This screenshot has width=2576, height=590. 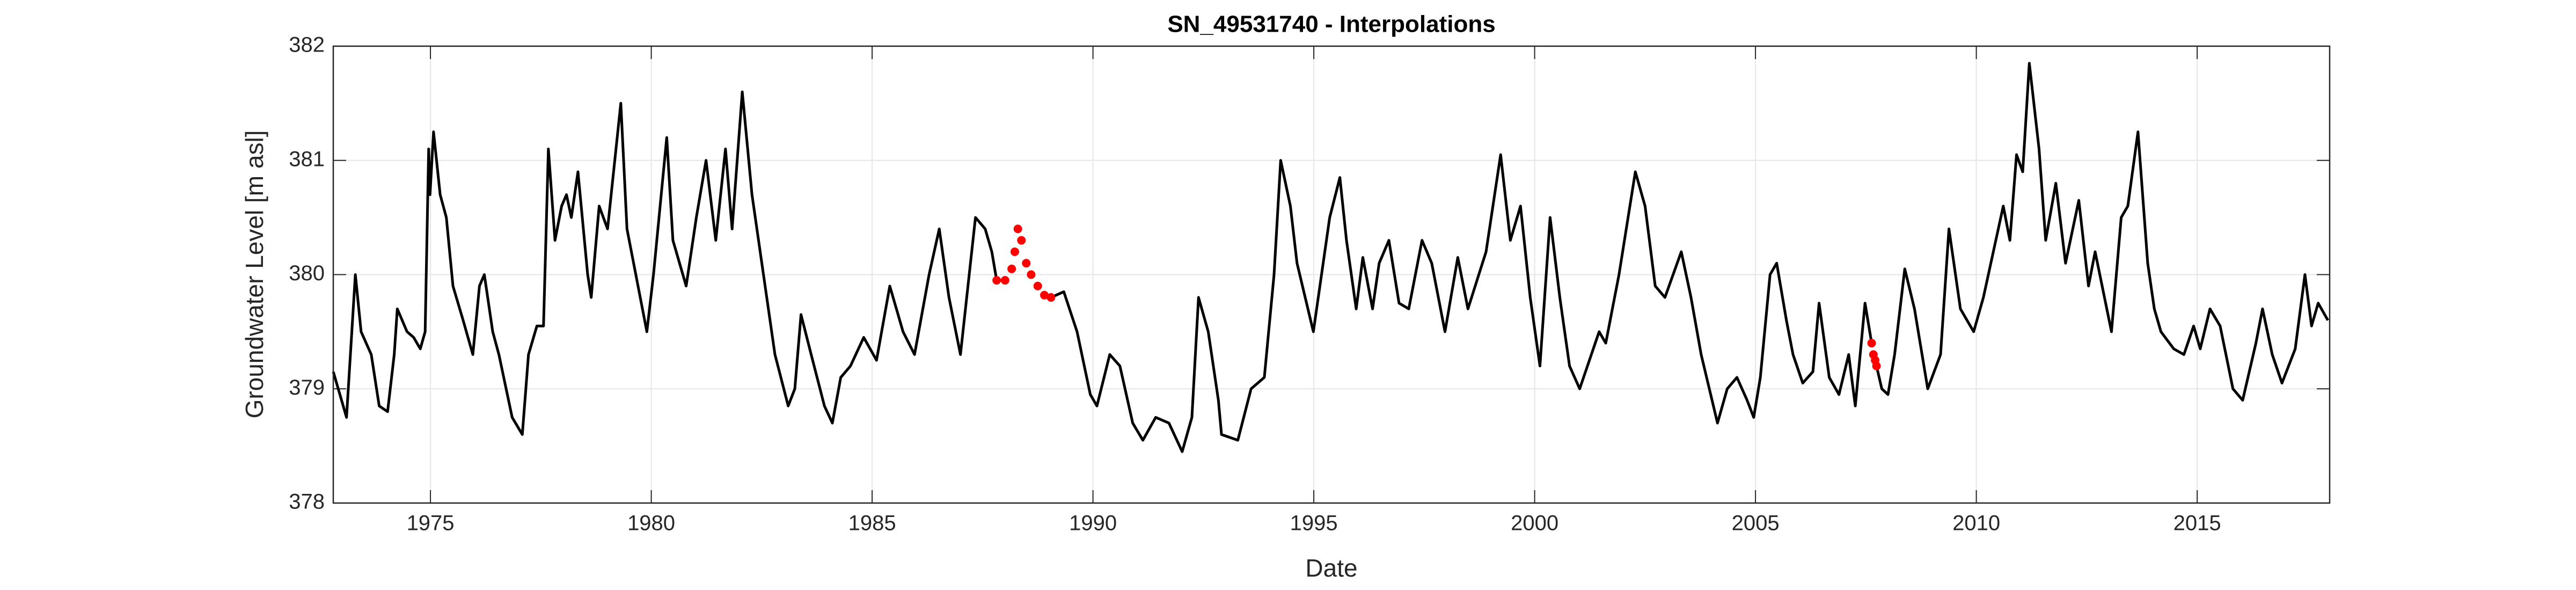 What do you see at coordinates (307, 273) in the screenshot?
I see `y-tick-label: 380` at bounding box center [307, 273].